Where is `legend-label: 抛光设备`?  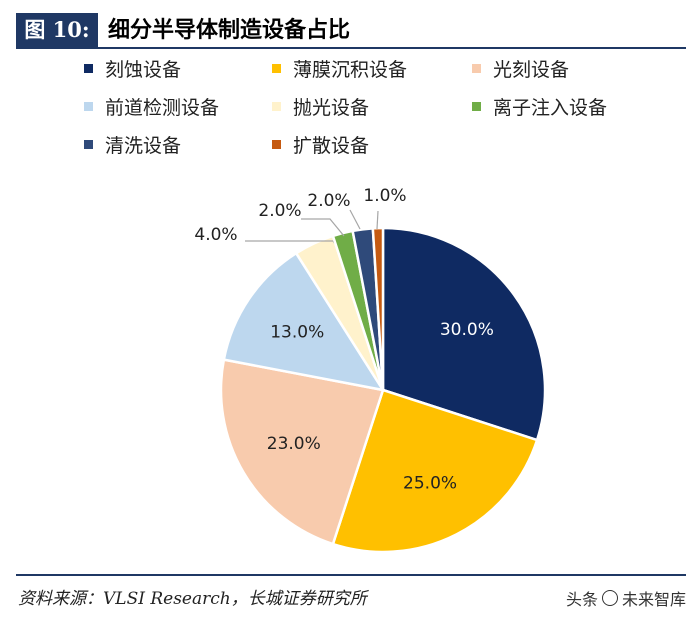 legend-label: 抛光设备 is located at coordinates (331, 107).